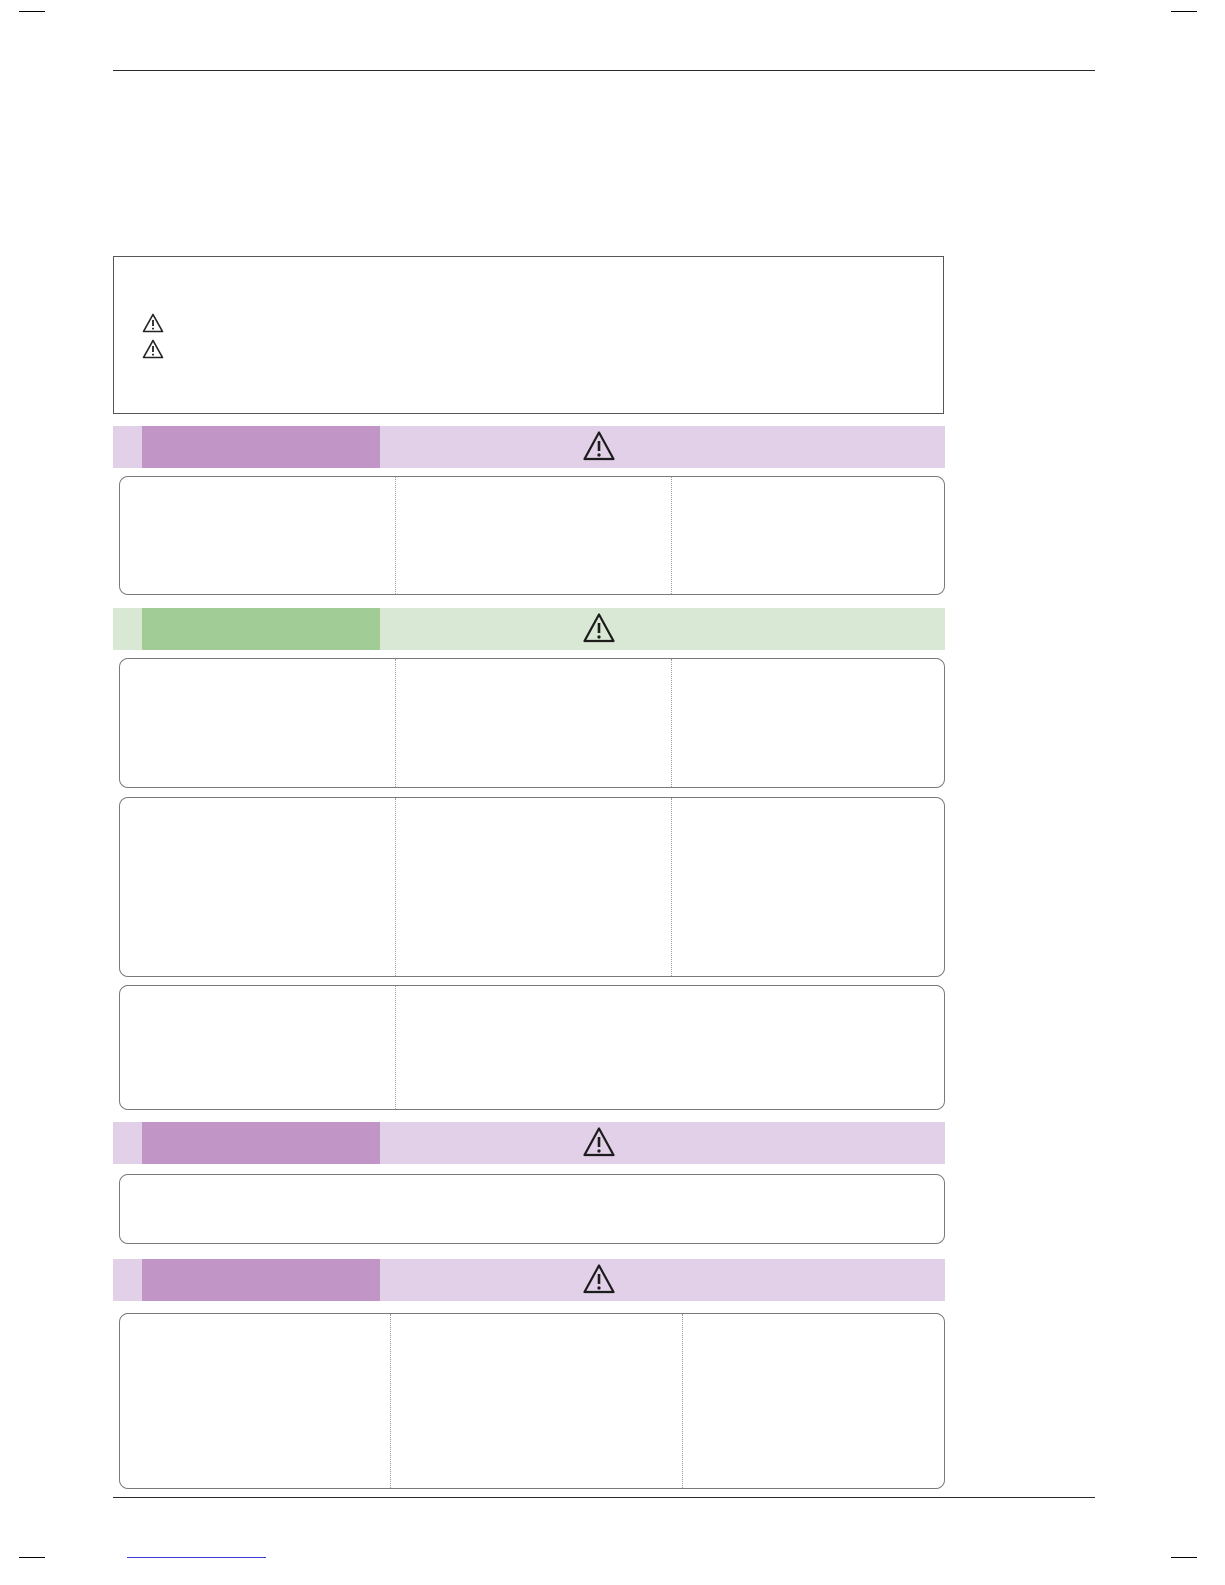  I want to click on crop-mark-bottom-left, so click(32, 1557).